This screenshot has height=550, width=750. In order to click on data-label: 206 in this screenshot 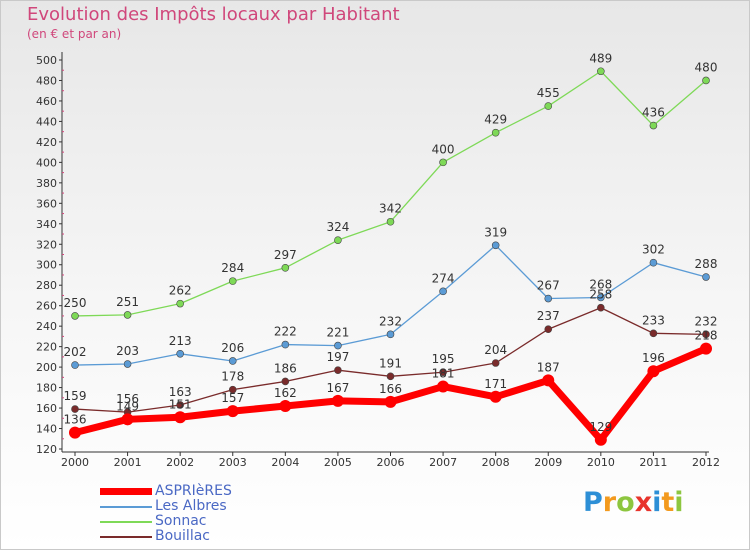, I will do `click(232, 348)`.